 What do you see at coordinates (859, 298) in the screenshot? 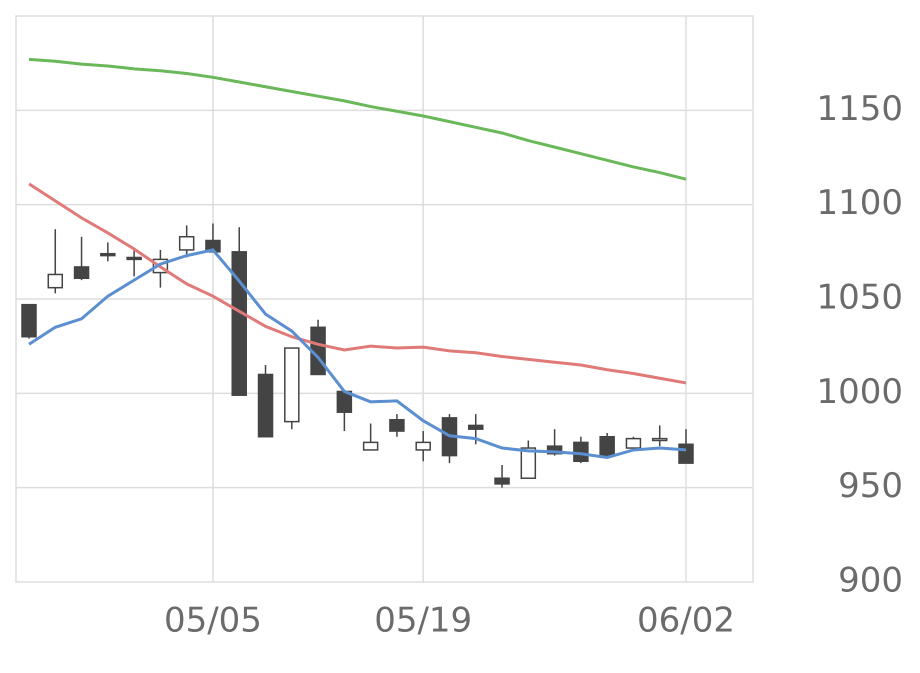
I see `y-tick-label: 1050` at bounding box center [859, 298].